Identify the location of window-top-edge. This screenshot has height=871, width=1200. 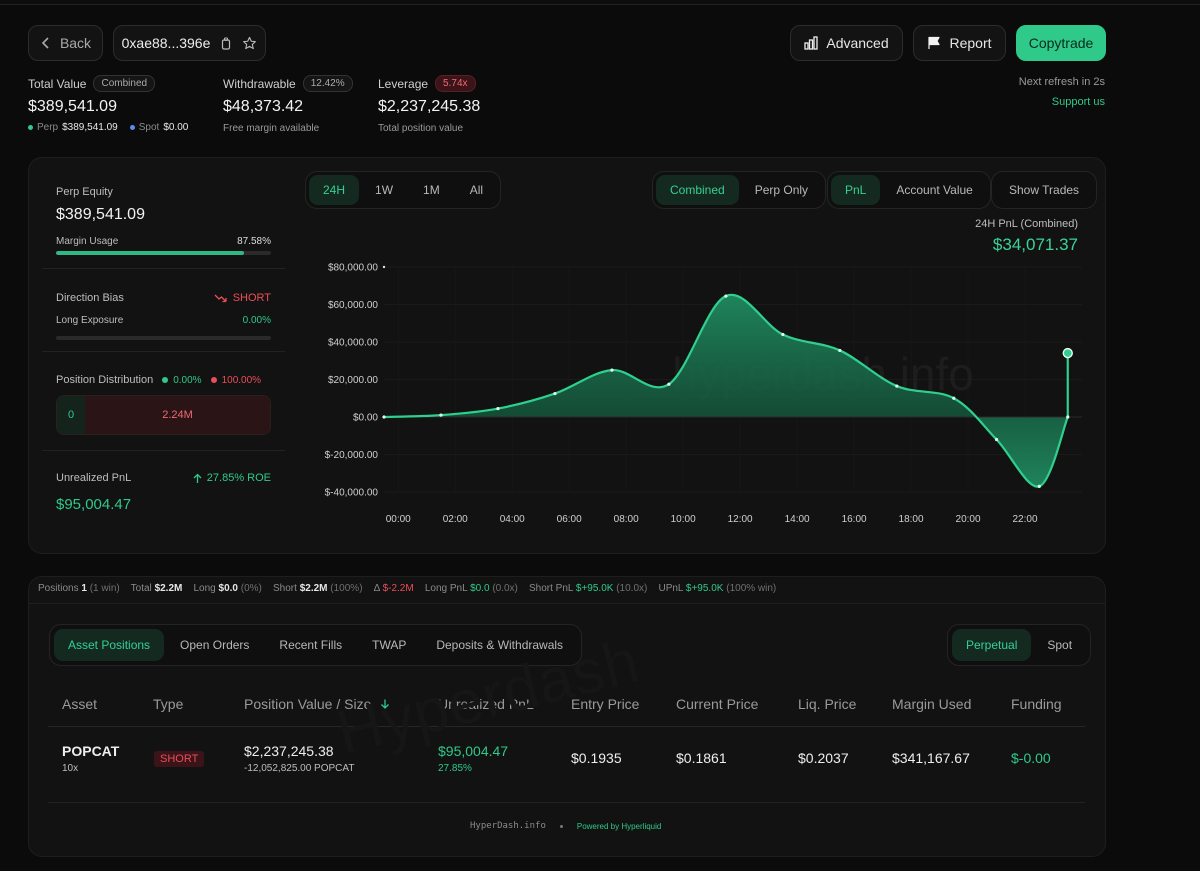
(600, 2).